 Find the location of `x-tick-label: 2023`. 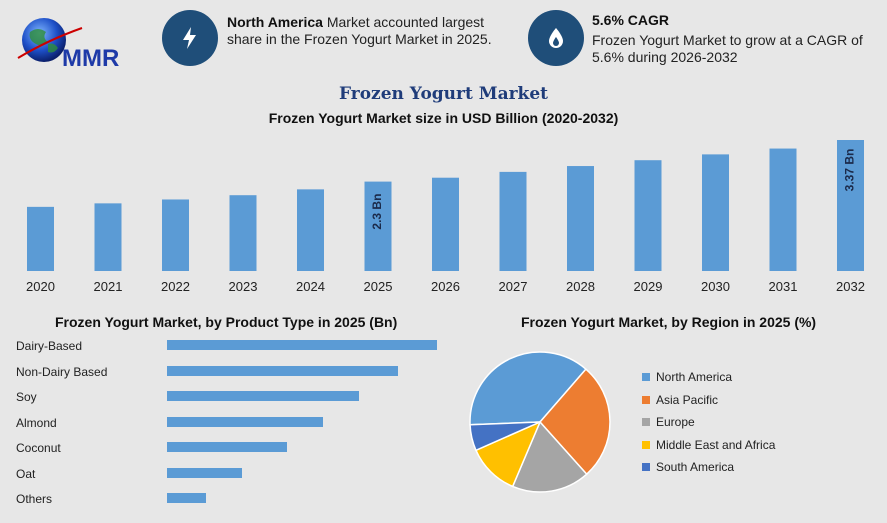

x-tick-label: 2023 is located at coordinates (243, 286).